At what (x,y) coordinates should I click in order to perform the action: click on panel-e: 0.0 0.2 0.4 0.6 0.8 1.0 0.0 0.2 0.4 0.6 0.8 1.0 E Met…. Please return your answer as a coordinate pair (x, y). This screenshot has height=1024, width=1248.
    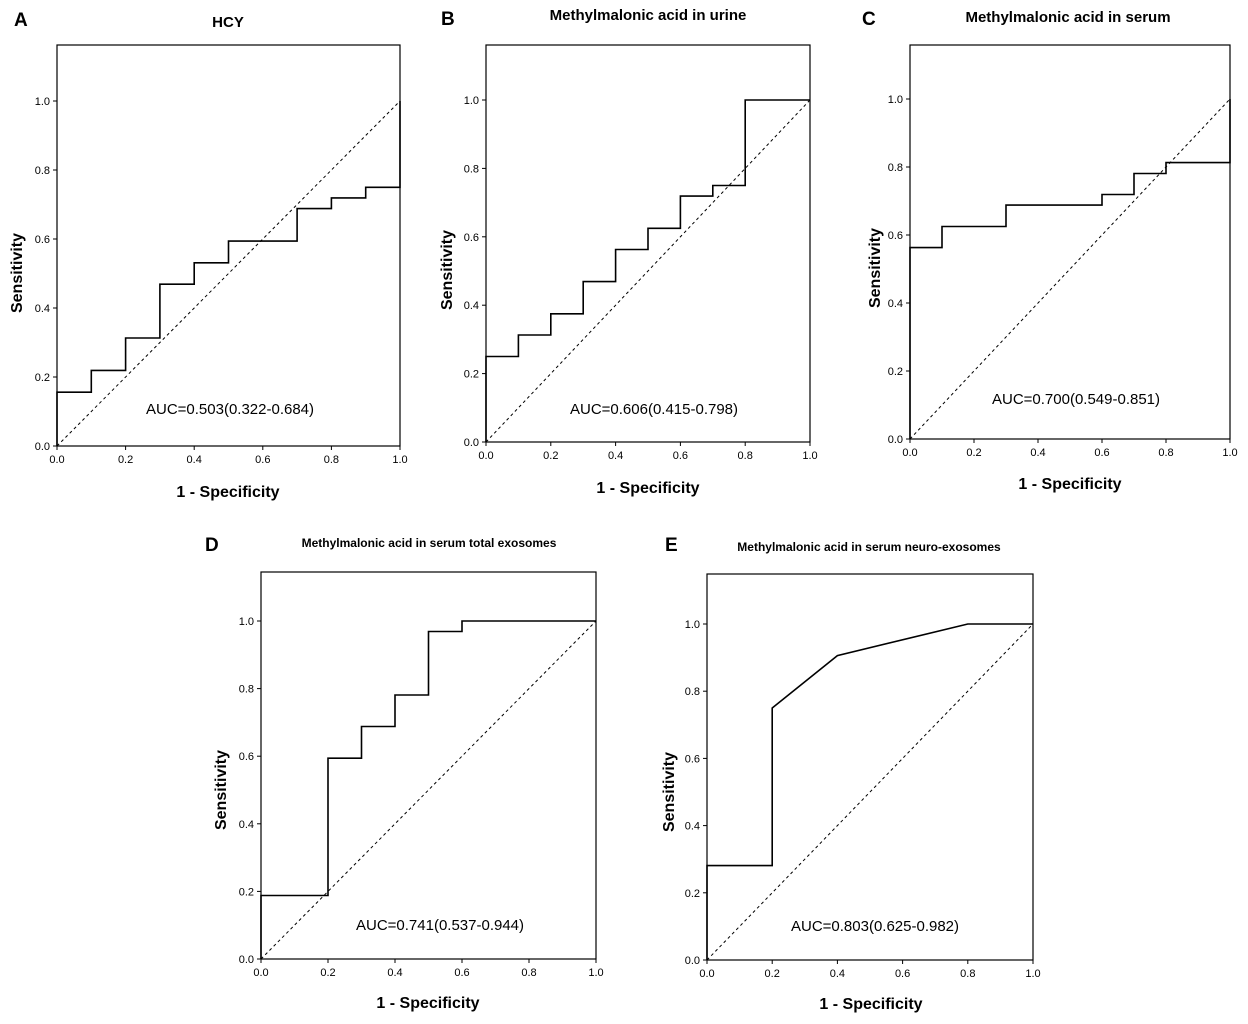
    Looking at the image, I should click on (851, 774).